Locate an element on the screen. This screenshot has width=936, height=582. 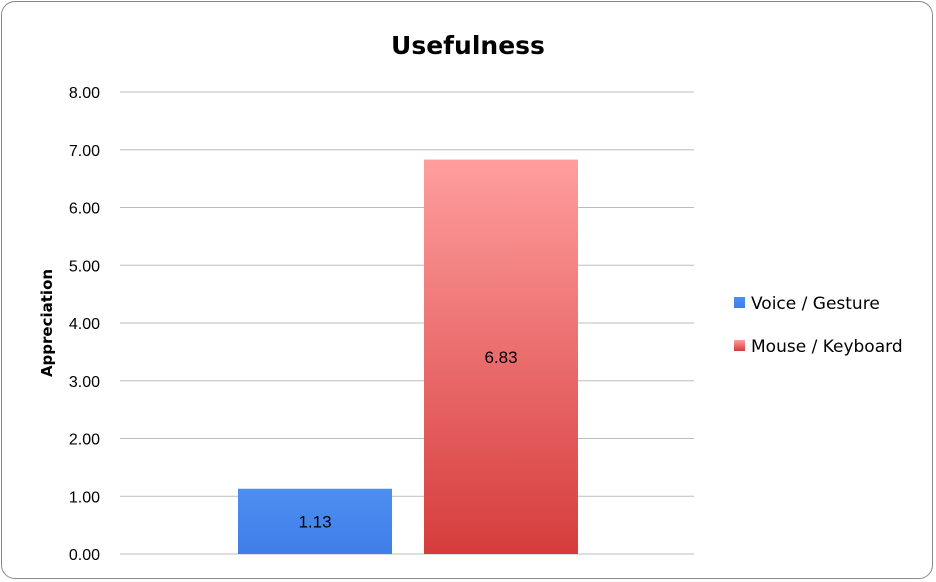
y-tick-label: 5.00 is located at coordinates (84, 266).